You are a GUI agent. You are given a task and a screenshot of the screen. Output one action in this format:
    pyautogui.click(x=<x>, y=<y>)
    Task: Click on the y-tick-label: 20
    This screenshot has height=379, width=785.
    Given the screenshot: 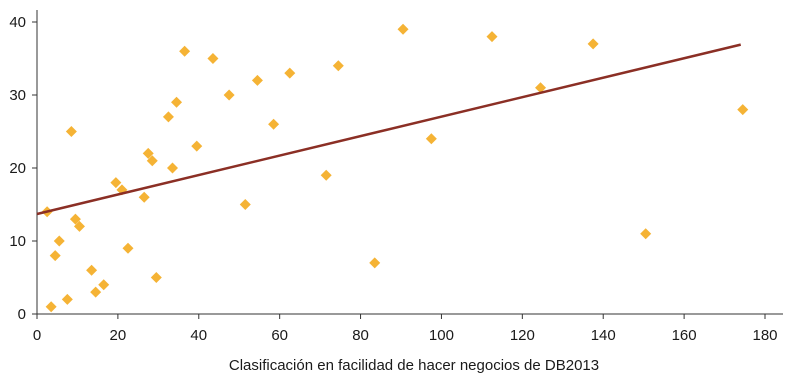 What is the action you would take?
    pyautogui.click(x=17, y=168)
    